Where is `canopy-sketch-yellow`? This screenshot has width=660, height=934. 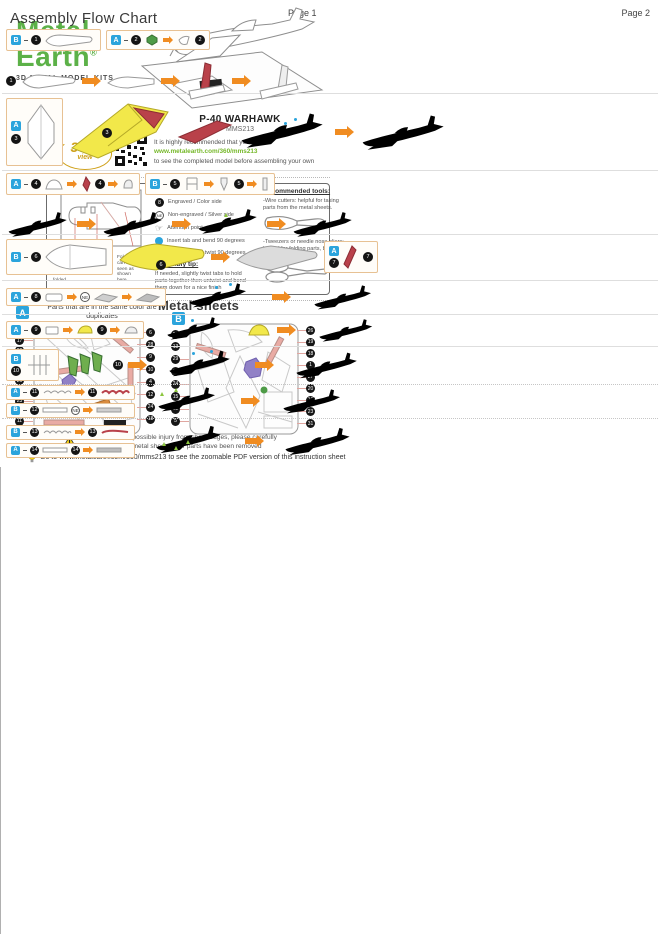
canopy-sketch-yellow is located at coordinates (259, 330).